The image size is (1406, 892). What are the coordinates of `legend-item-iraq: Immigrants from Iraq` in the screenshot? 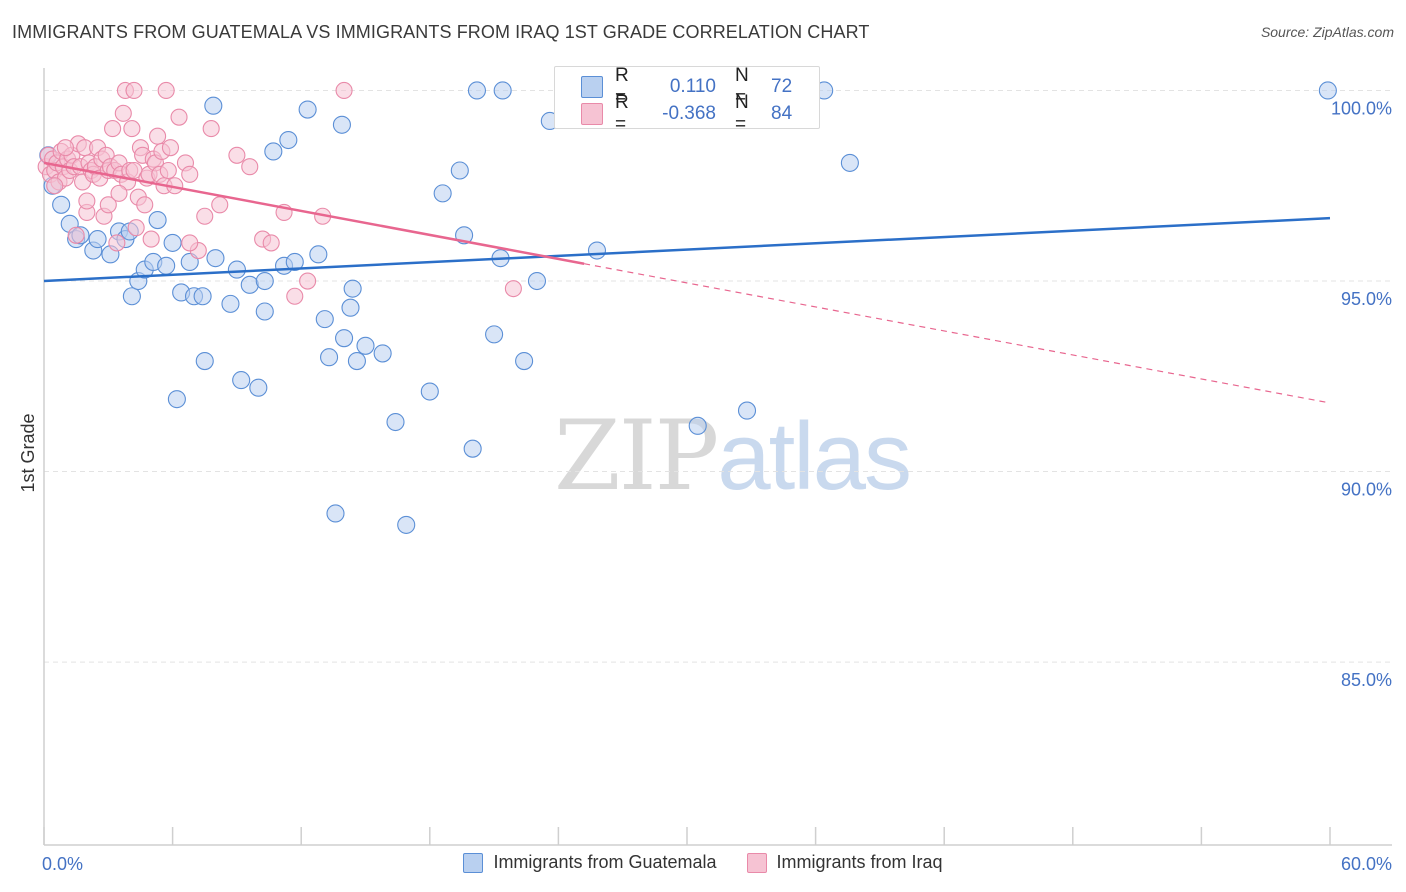 It's located at (844, 862).